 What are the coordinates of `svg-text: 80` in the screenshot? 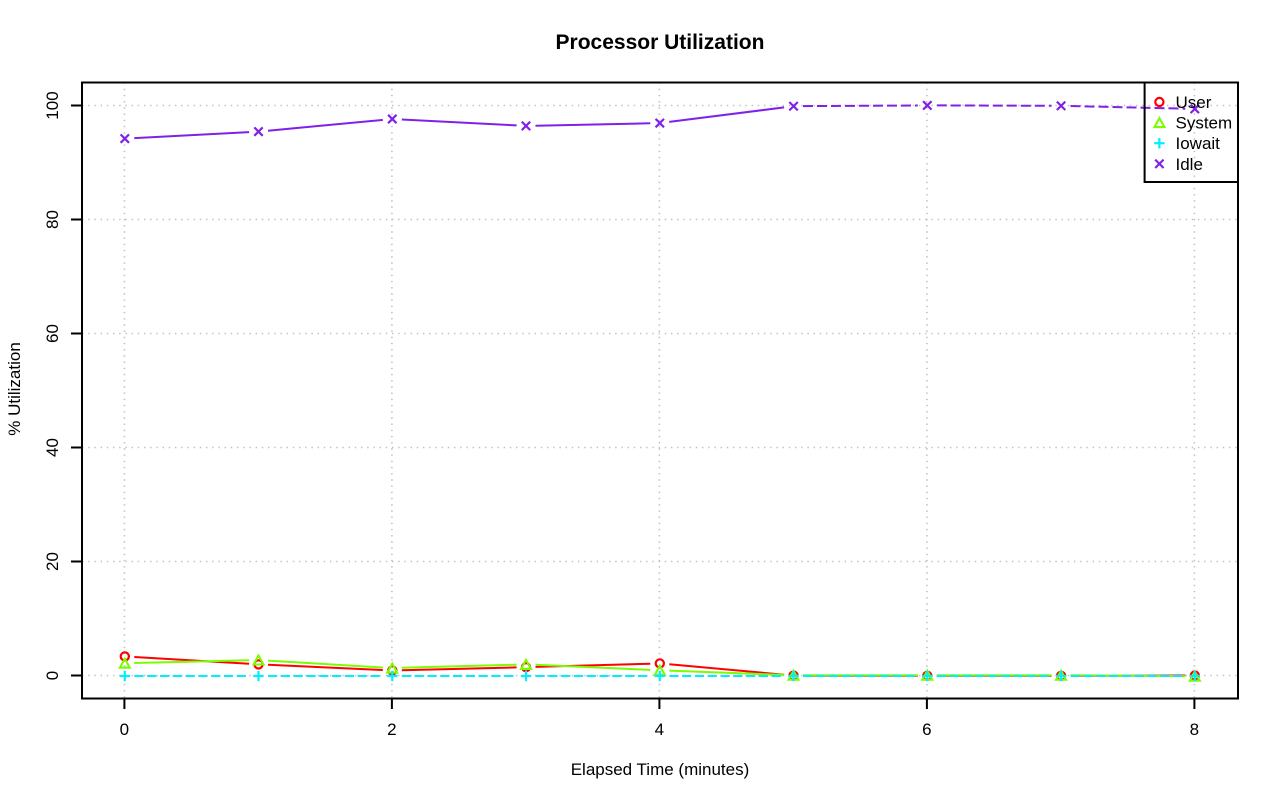 It's located at (52, 219).